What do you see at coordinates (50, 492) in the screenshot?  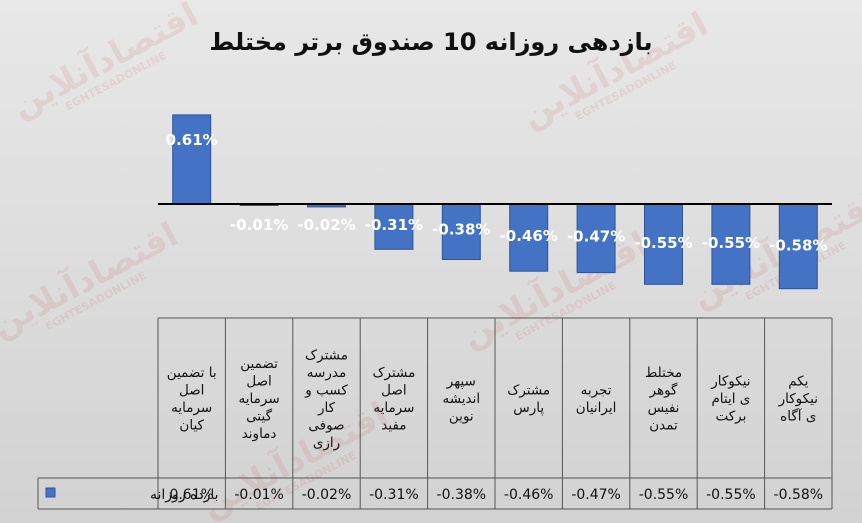 I see `legend-swatch` at bounding box center [50, 492].